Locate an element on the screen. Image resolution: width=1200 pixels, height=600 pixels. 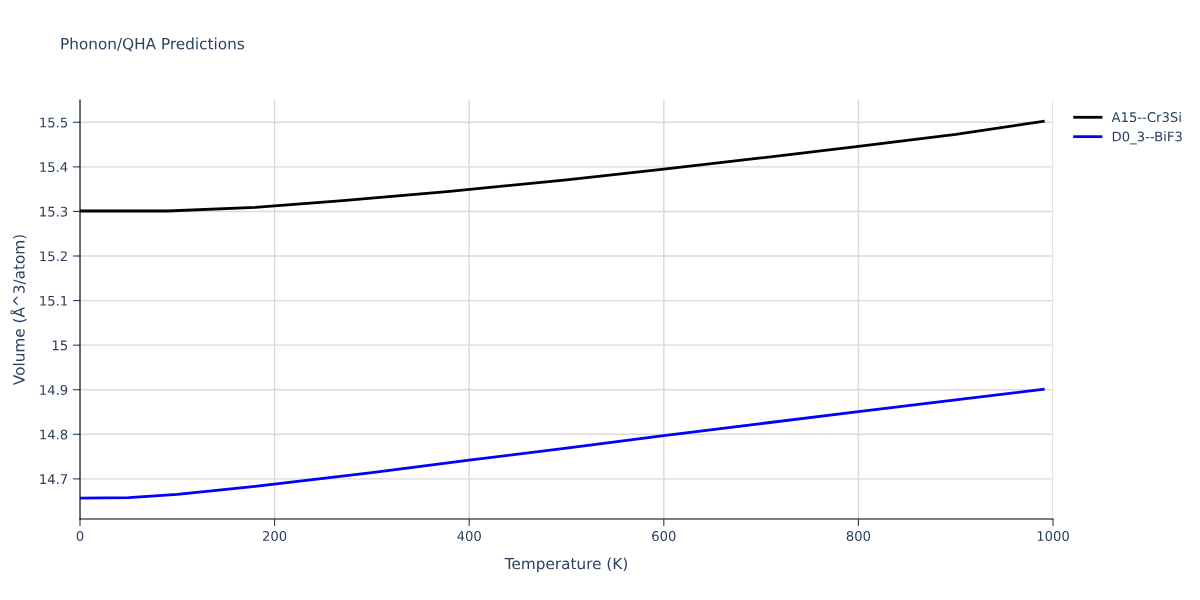
y-axis-title: Volume (Å^3/atom) is located at coordinates (18, 310).